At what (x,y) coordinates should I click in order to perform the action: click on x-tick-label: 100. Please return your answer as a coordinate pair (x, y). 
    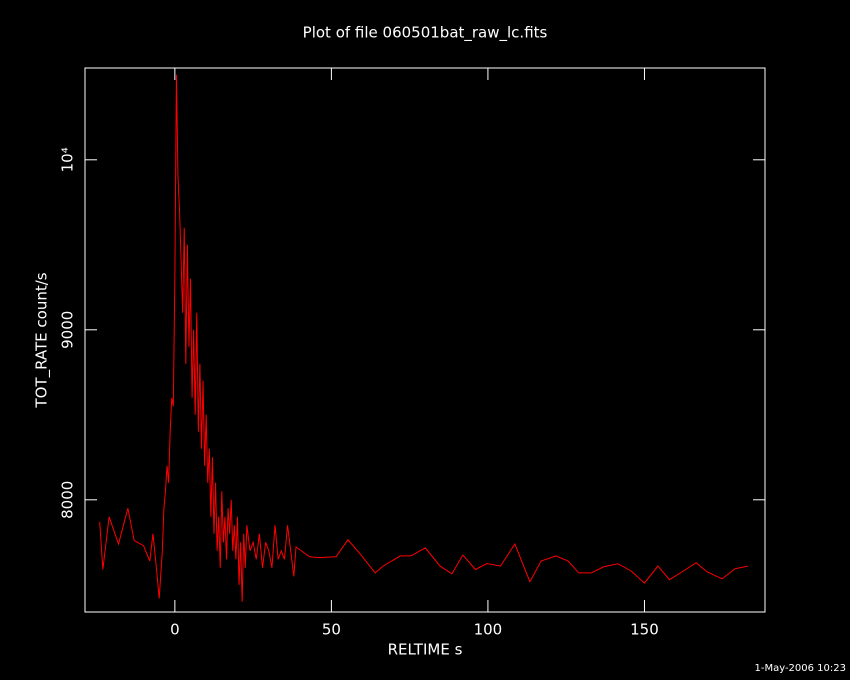
    Looking at the image, I should click on (488, 630).